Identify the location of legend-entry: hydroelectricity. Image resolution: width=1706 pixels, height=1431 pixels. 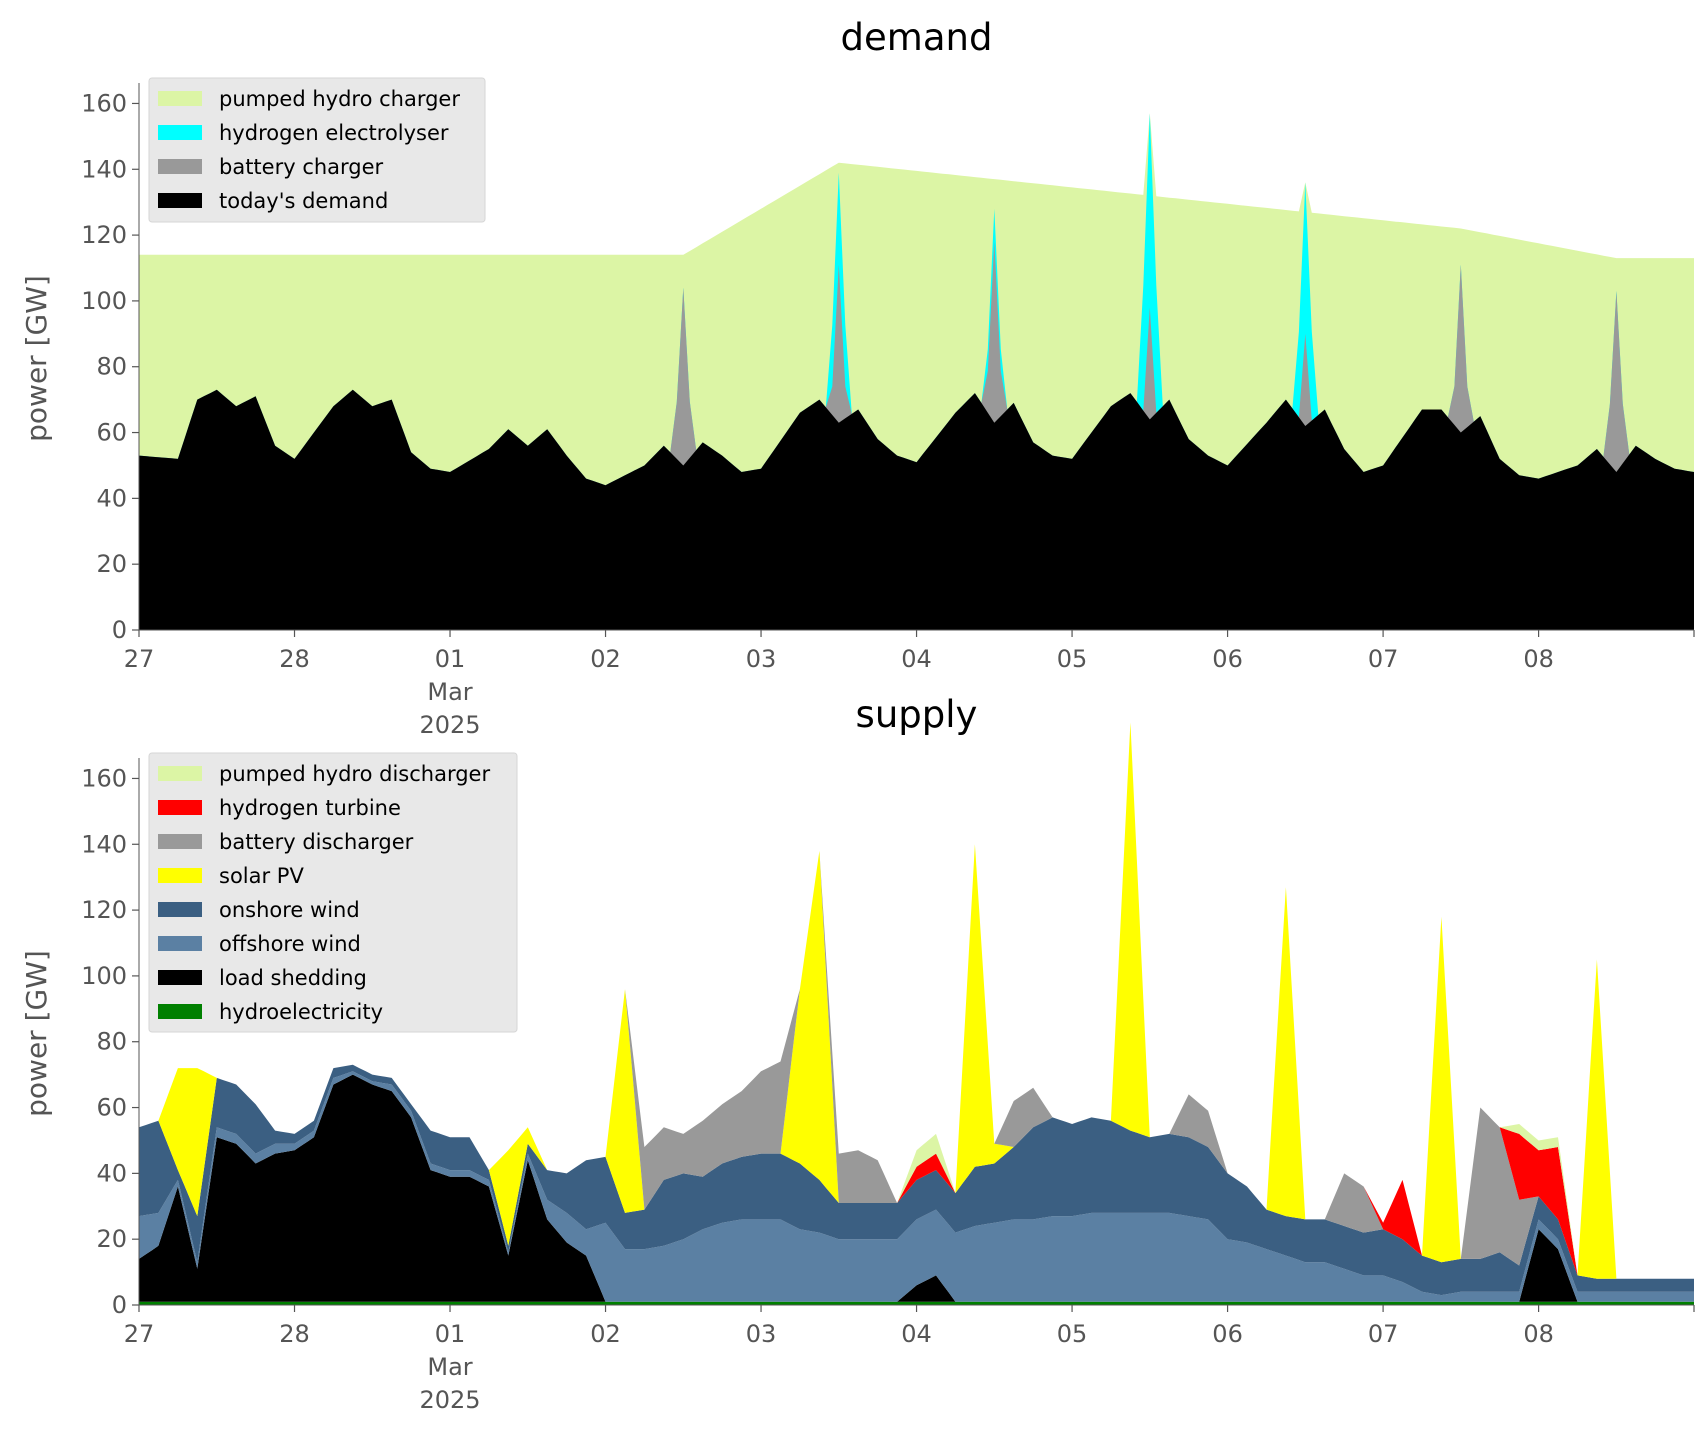
(270, 1012).